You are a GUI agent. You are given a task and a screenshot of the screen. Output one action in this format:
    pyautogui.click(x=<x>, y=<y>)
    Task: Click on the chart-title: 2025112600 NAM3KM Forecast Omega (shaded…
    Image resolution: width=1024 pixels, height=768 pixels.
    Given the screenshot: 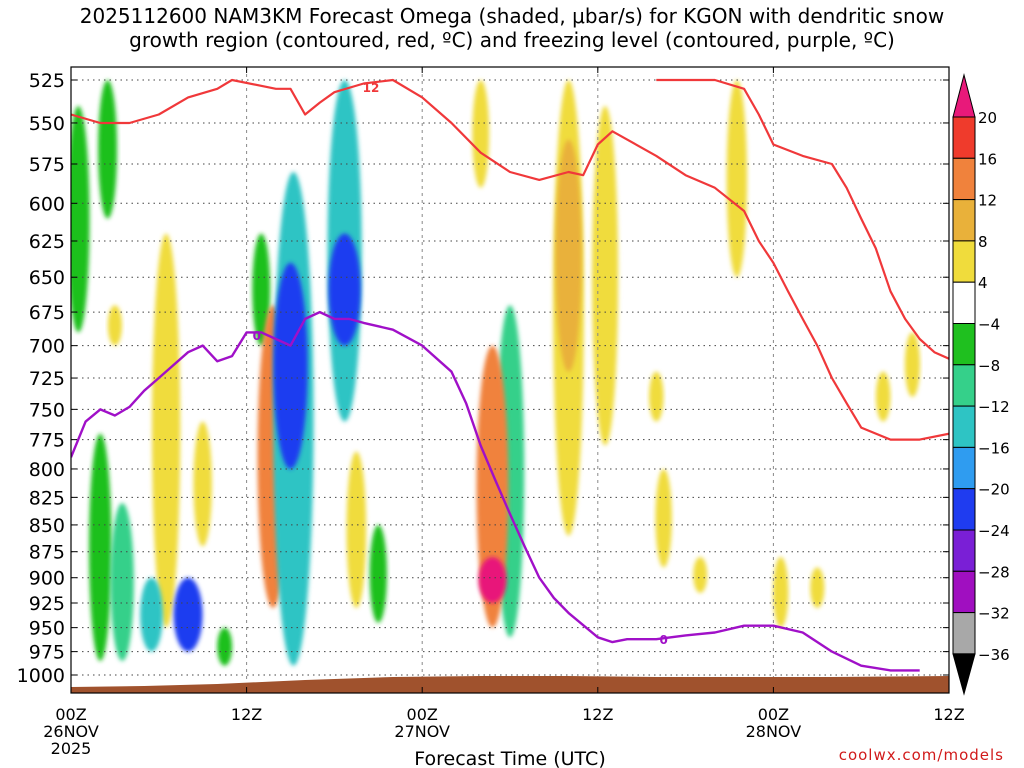 What is the action you would take?
    pyautogui.click(x=512, y=28)
    